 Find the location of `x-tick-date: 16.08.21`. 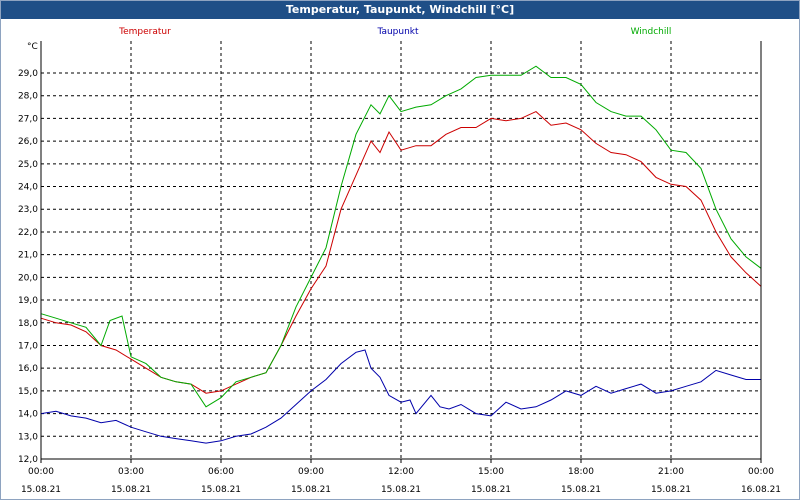

x-tick-date: 16.08.21 is located at coordinates (761, 490).